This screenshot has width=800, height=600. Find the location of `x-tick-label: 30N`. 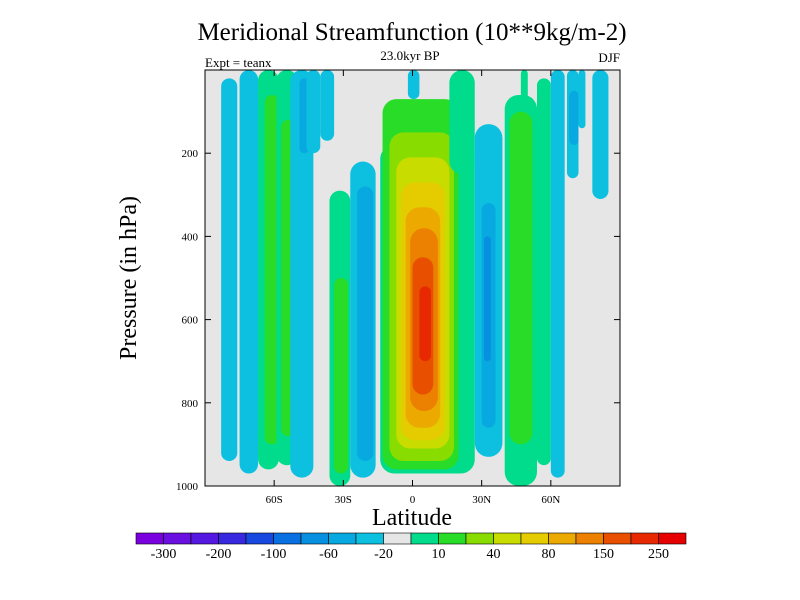

x-tick-label: 30N is located at coordinates (481, 500).